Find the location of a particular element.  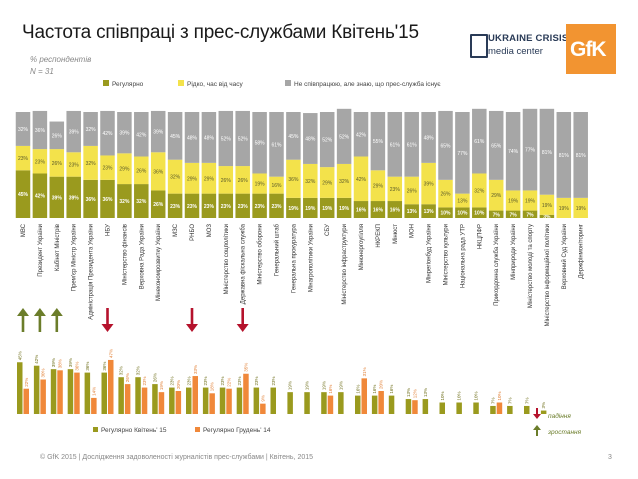

ukraine-crisis-logo: UKRAINE CRISIS media center is located at coordinates (518, 47).